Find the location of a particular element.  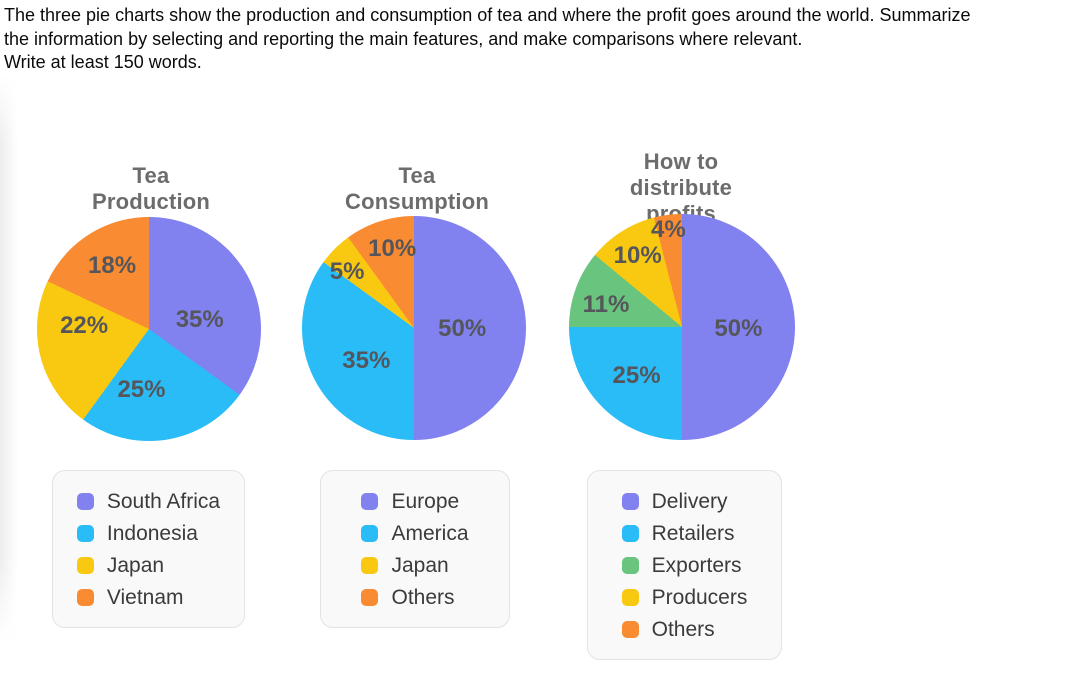

legend-item: South Africa is located at coordinates (148, 501).